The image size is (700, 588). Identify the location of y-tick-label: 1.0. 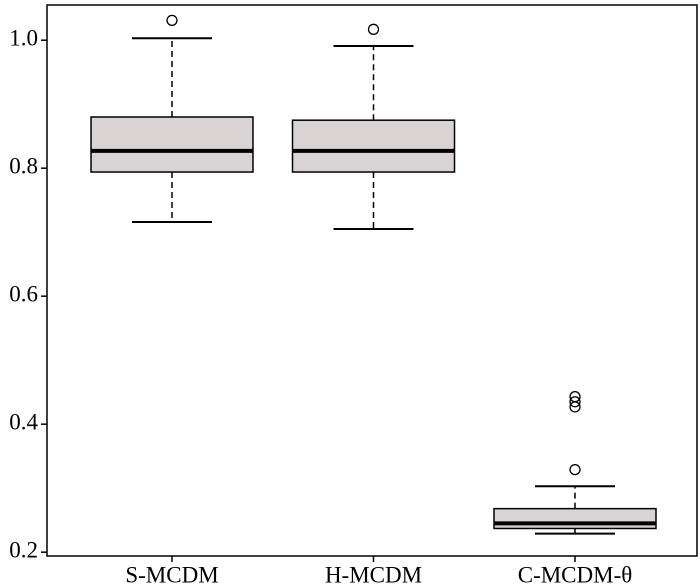
(23, 37).